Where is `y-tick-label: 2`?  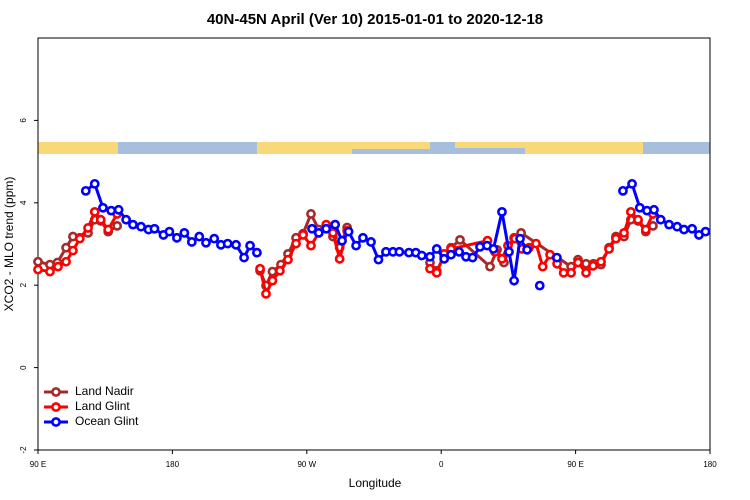 y-tick-label: 2 is located at coordinates (23, 284).